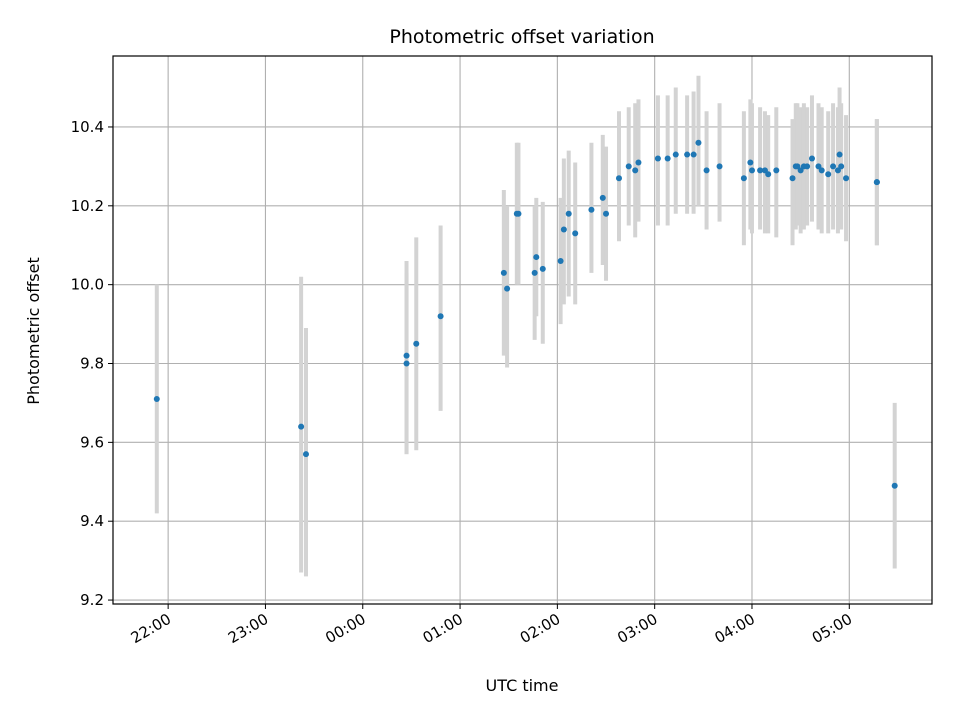 The image size is (960, 720). I want to click on y-axis-ticks: 9.2 9.4 9.6 9.8 10.0 10.2 10.4, so click(92, 363).